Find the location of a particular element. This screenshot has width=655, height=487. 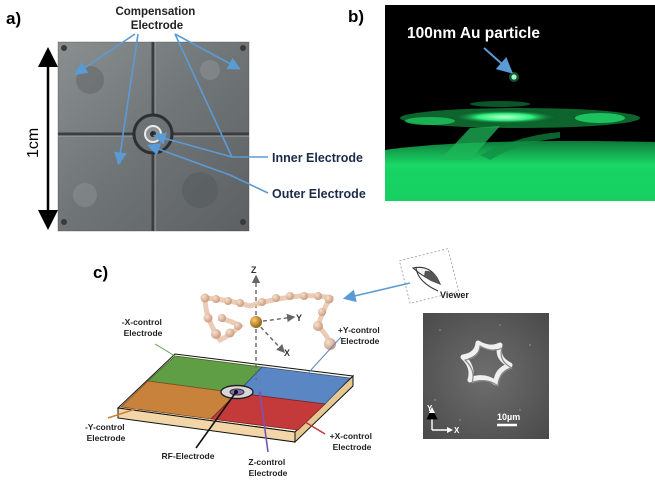

au-particle is located at coordinates (514, 77).